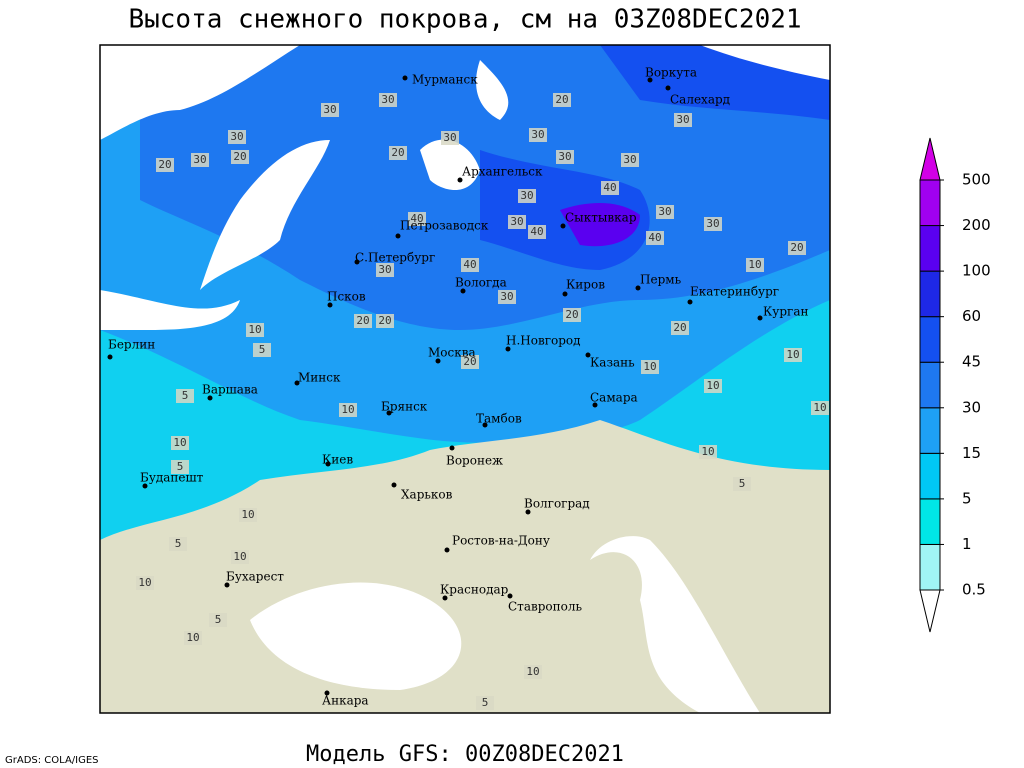  Describe the element at coordinates (52, 760) in the screenshot. I see `credit: GrADS: COLA/IGES` at that location.